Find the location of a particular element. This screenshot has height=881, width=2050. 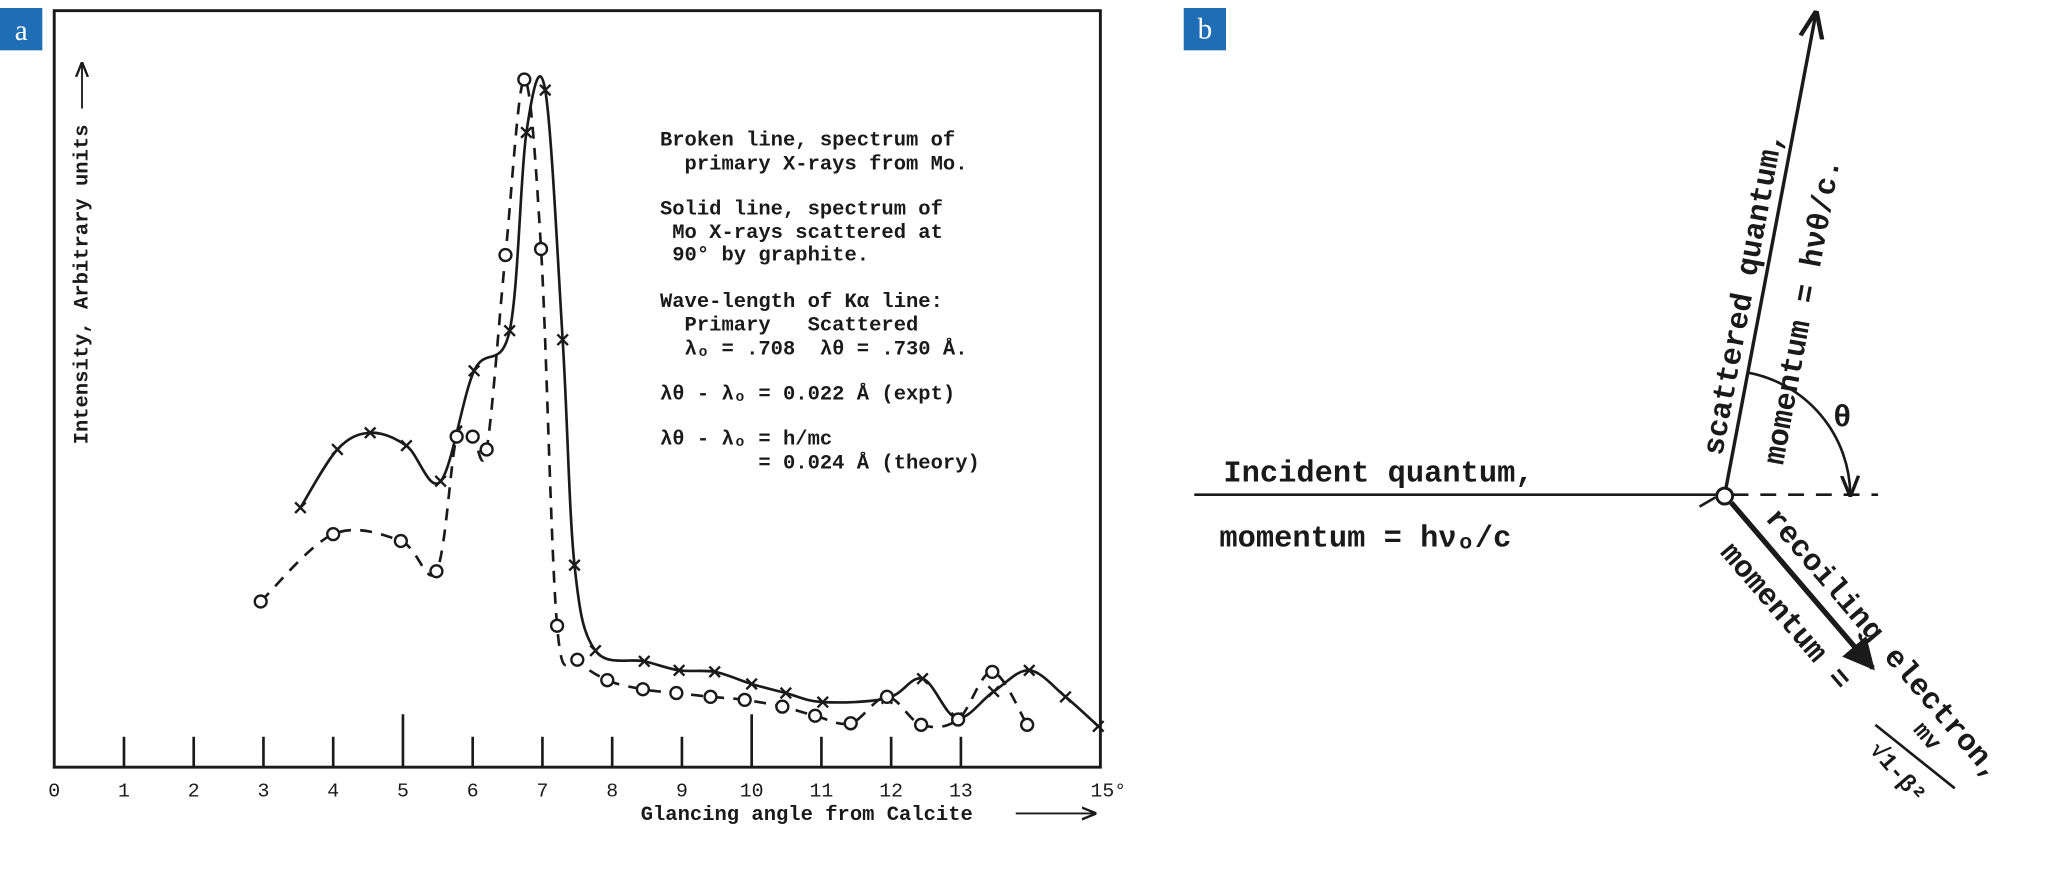

annotation: λₒ = .708 λθ = .730 Å. is located at coordinates (814, 349).